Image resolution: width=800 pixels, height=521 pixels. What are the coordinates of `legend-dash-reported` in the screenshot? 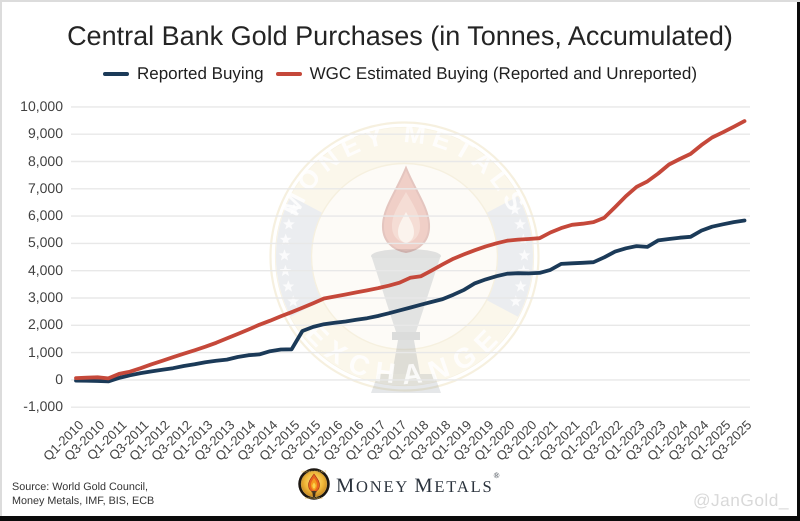 It's located at (115, 74).